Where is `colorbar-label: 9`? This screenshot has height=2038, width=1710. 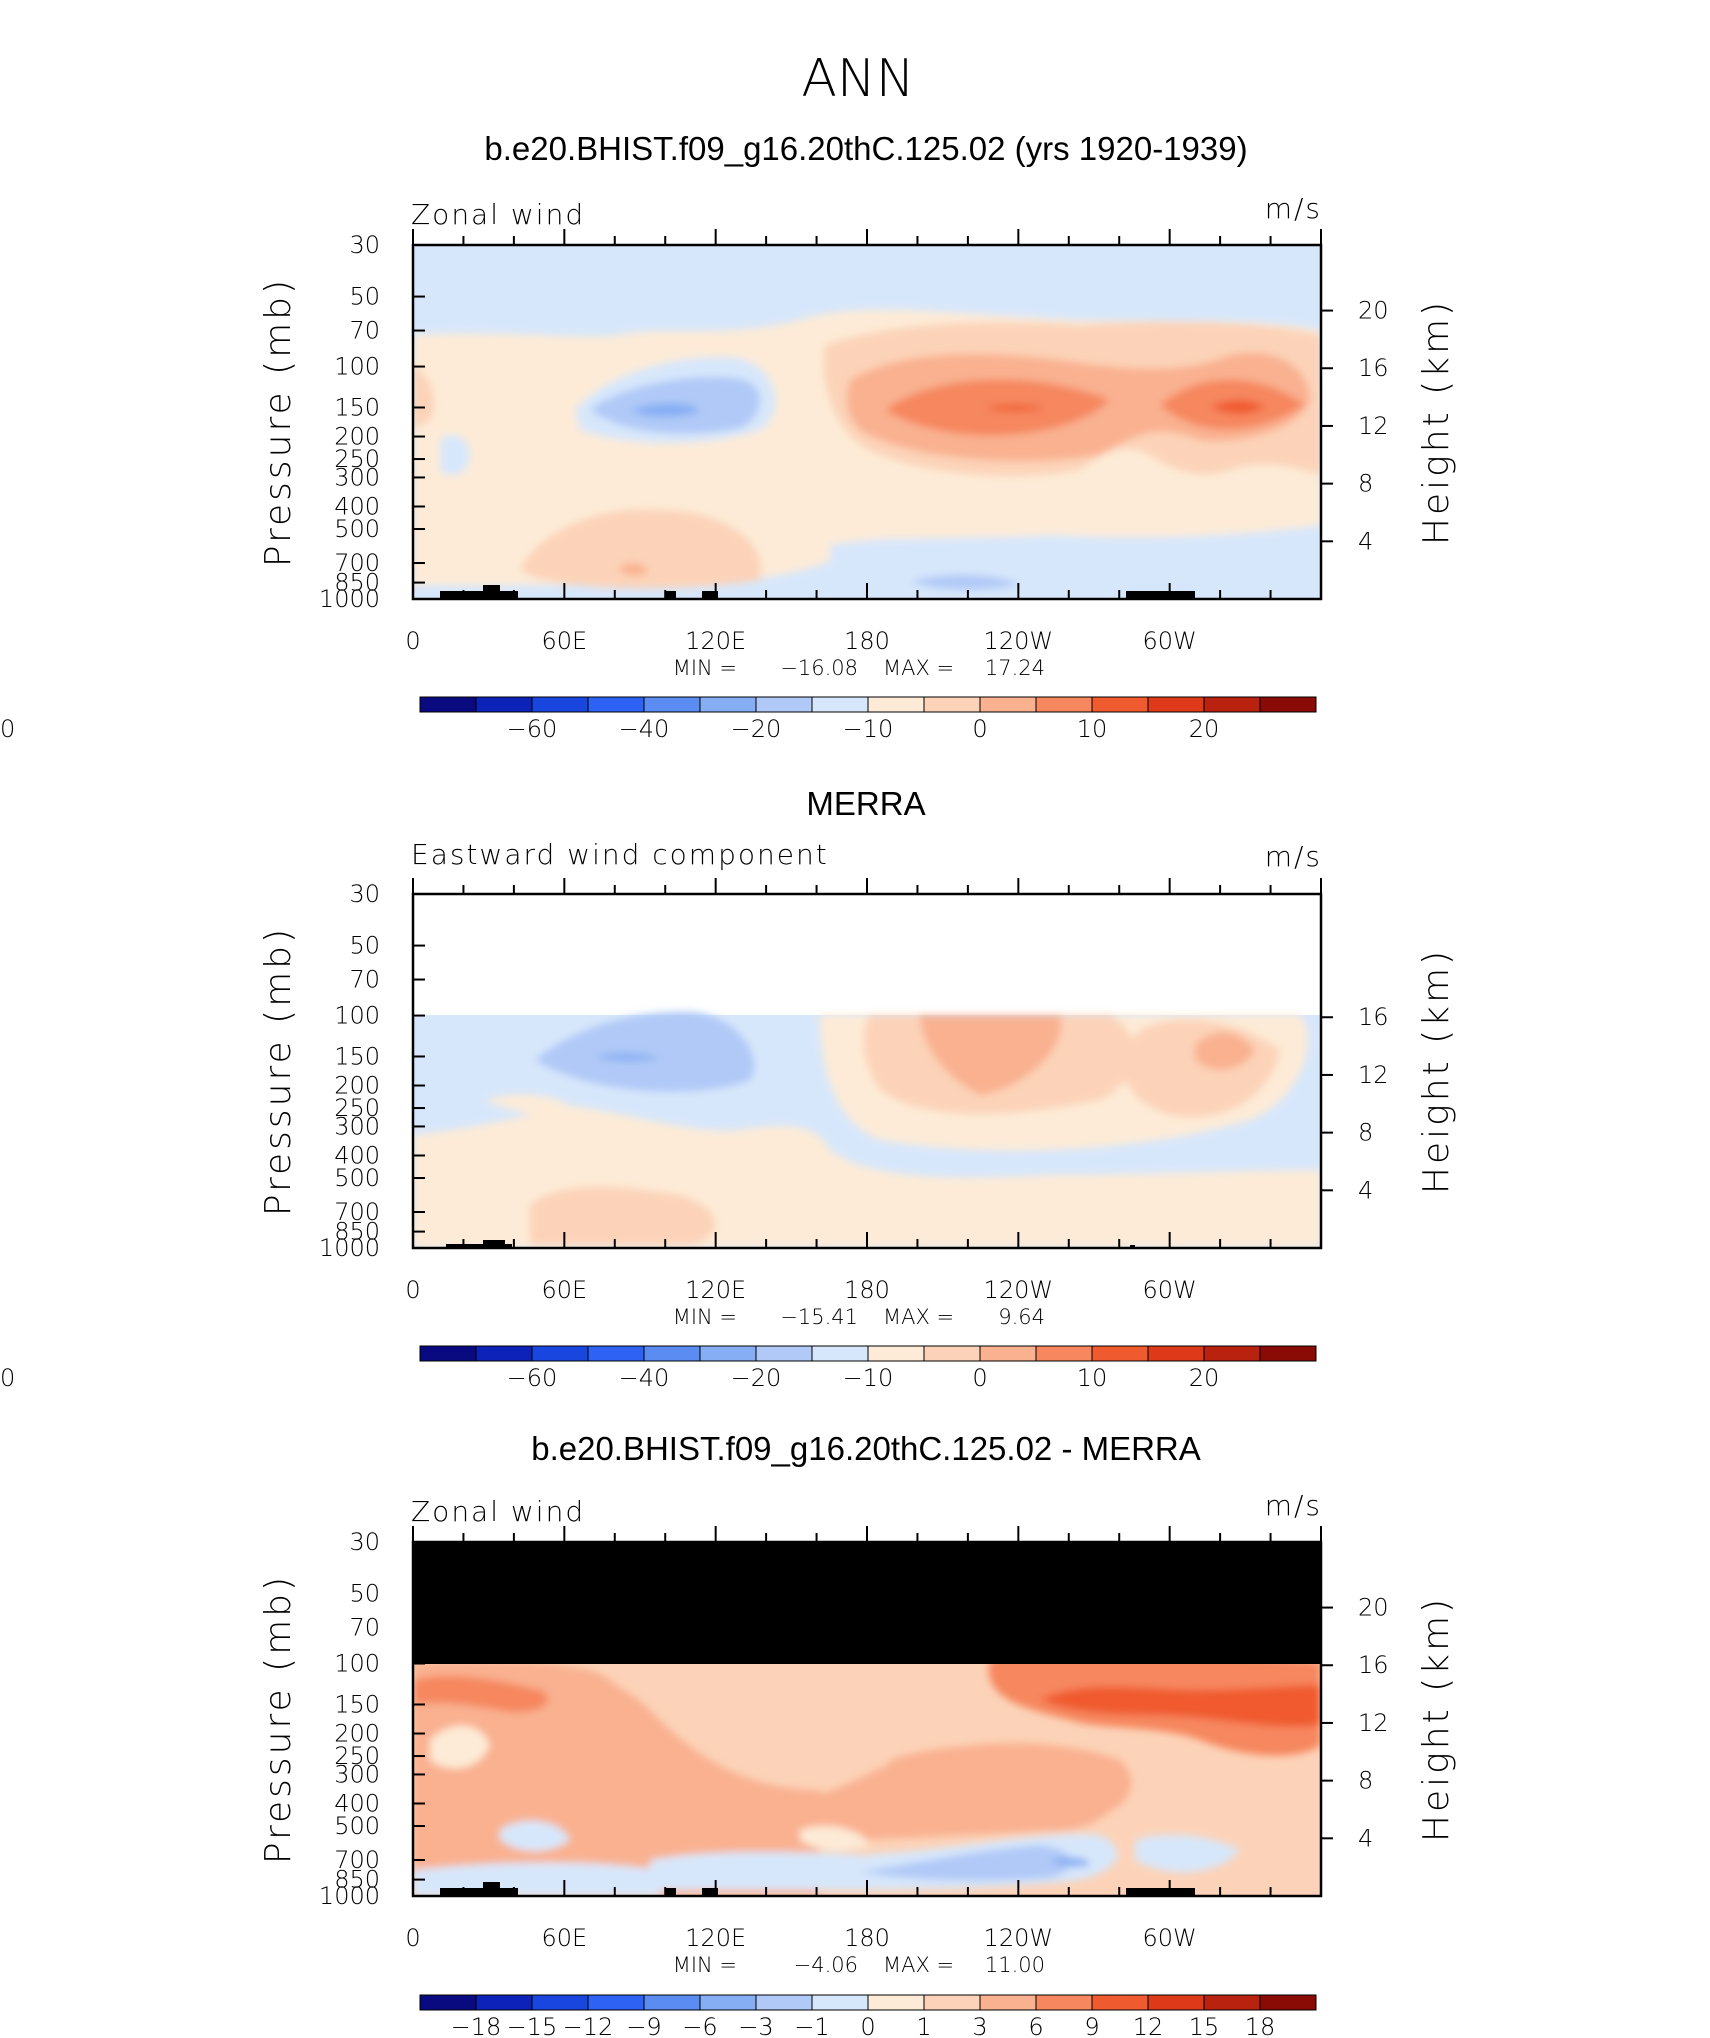 colorbar-label: 9 is located at coordinates (1091, 2025).